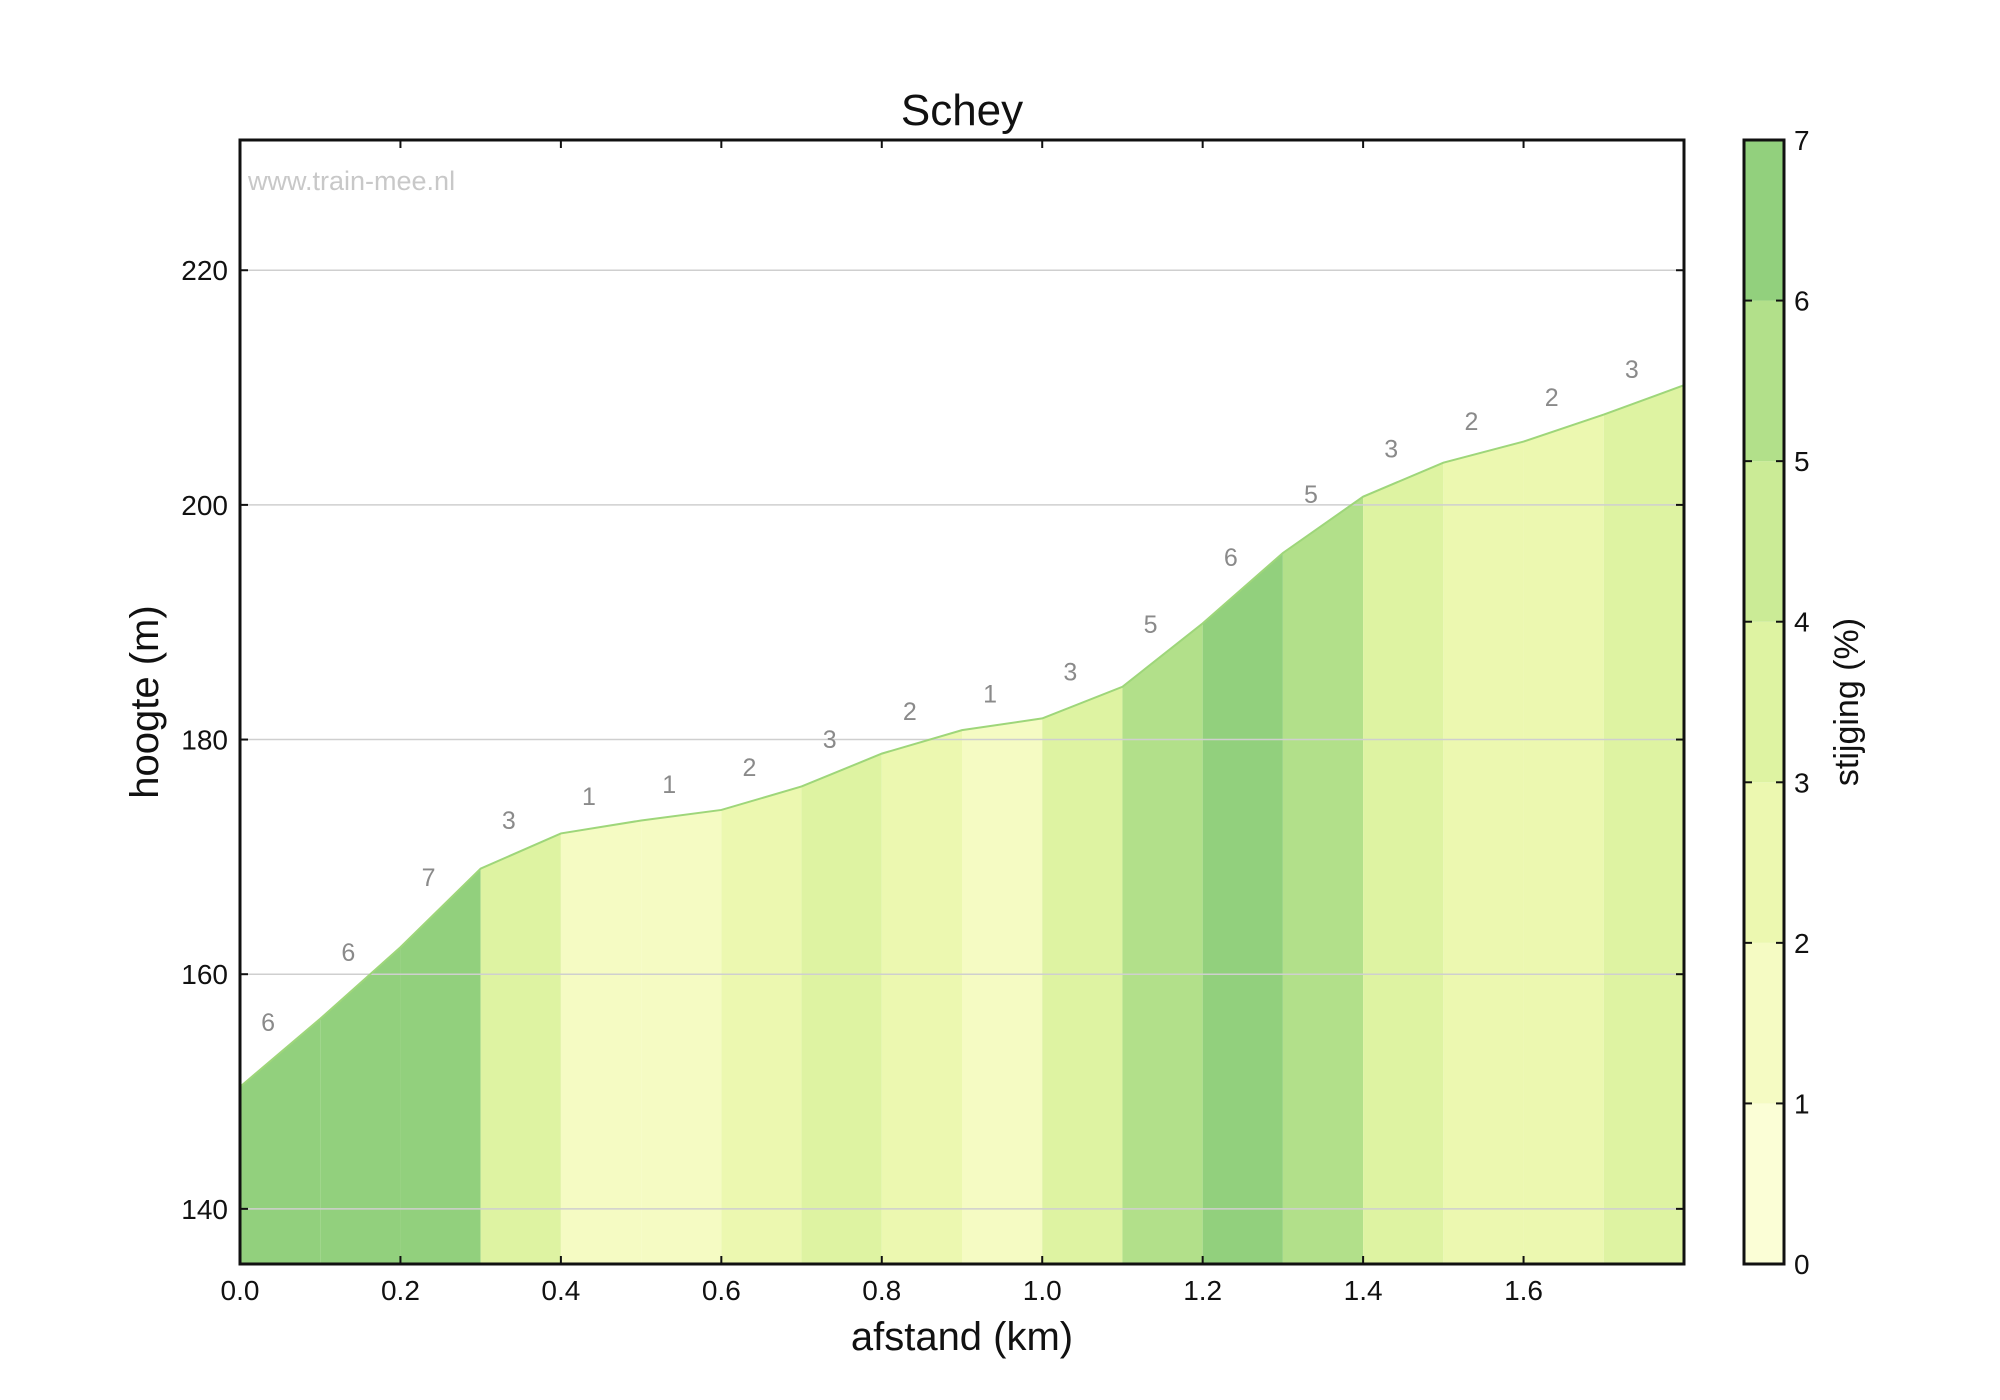 Image resolution: width=2000 pixels, height=1400 pixels. Describe the element at coordinates (1847, 702) in the screenshot. I see `colorbar-label: stijging (%)` at that location.